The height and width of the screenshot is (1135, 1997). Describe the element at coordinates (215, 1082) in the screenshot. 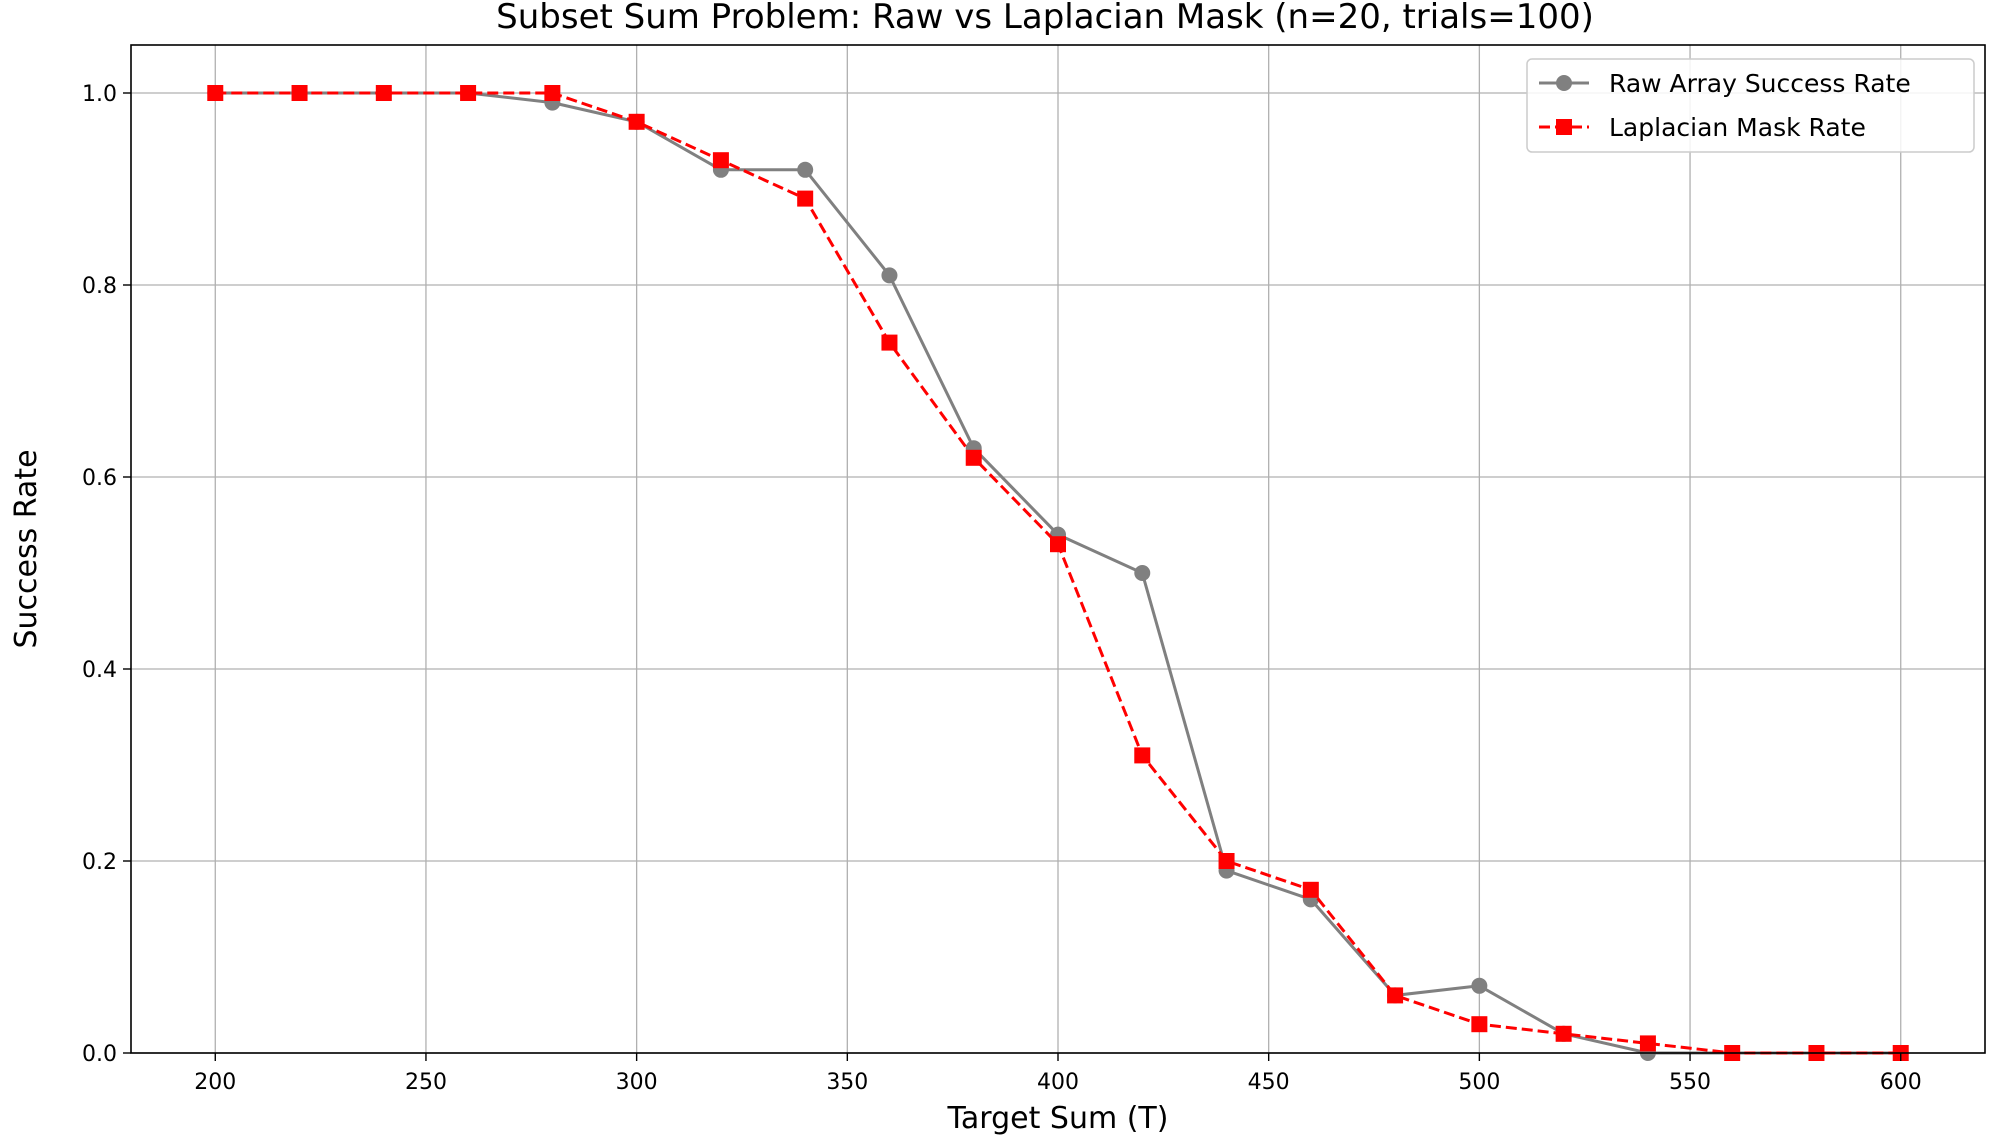

I see `x-tick-label: 200` at that location.